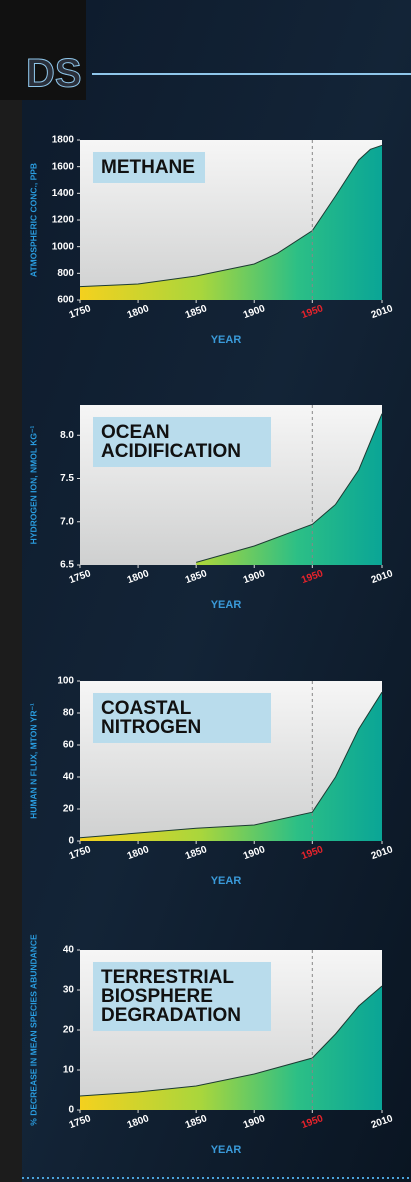  I want to click on y-tick-label: 60, so click(69, 745).